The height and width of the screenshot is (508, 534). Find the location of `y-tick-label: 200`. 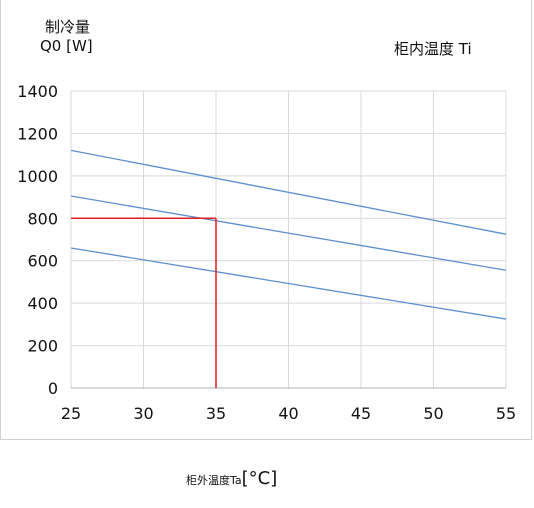

y-tick-label: 200 is located at coordinates (42, 346).